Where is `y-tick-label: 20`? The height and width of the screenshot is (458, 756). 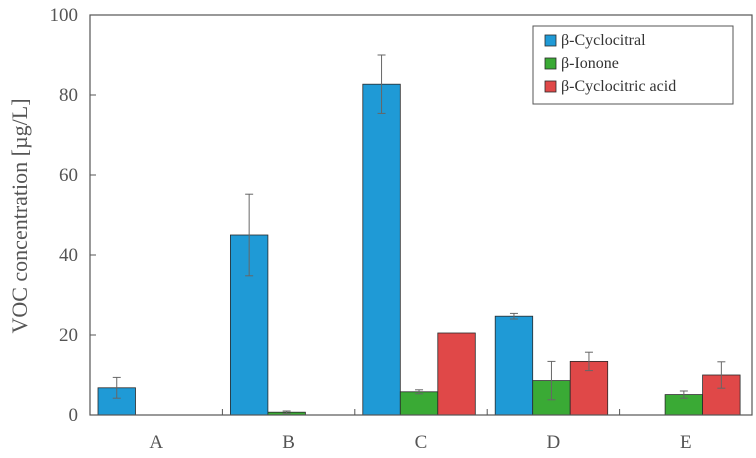
y-tick-label: 20 is located at coordinates (68, 335).